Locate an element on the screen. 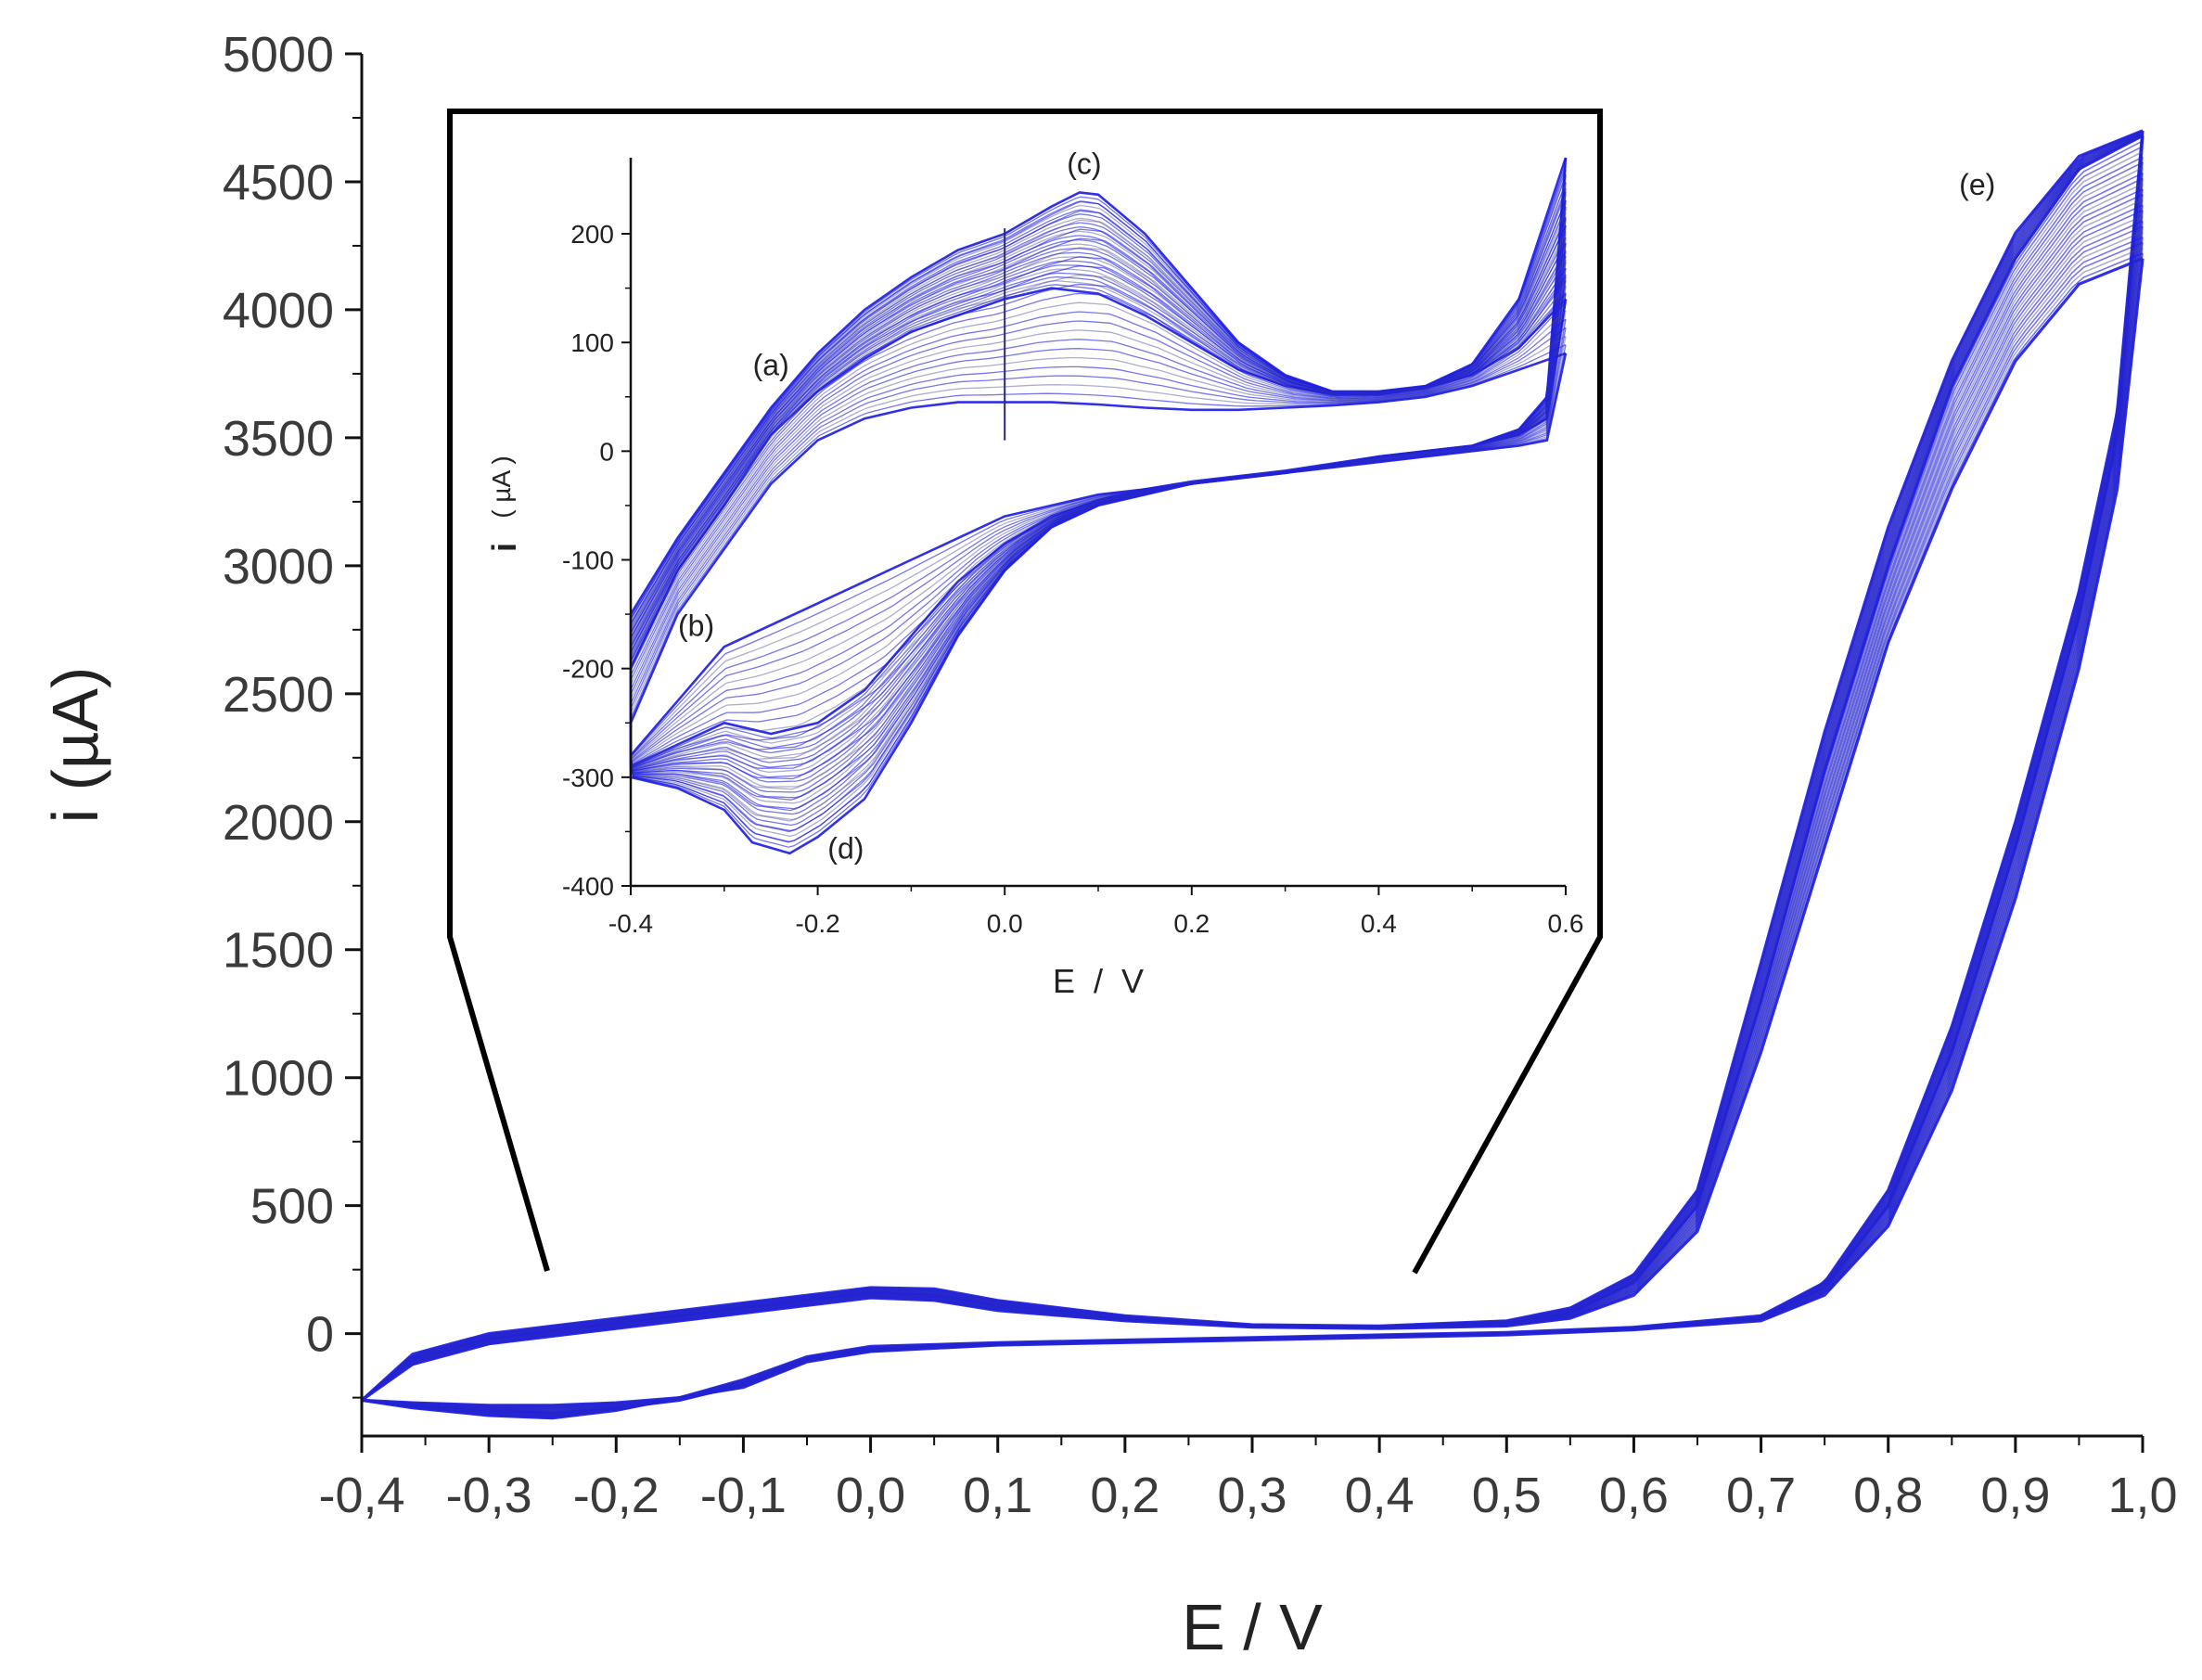 This screenshot has width=2202, height=1680. main-x-tick-label: 0,7 is located at coordinates (1761, 1495).